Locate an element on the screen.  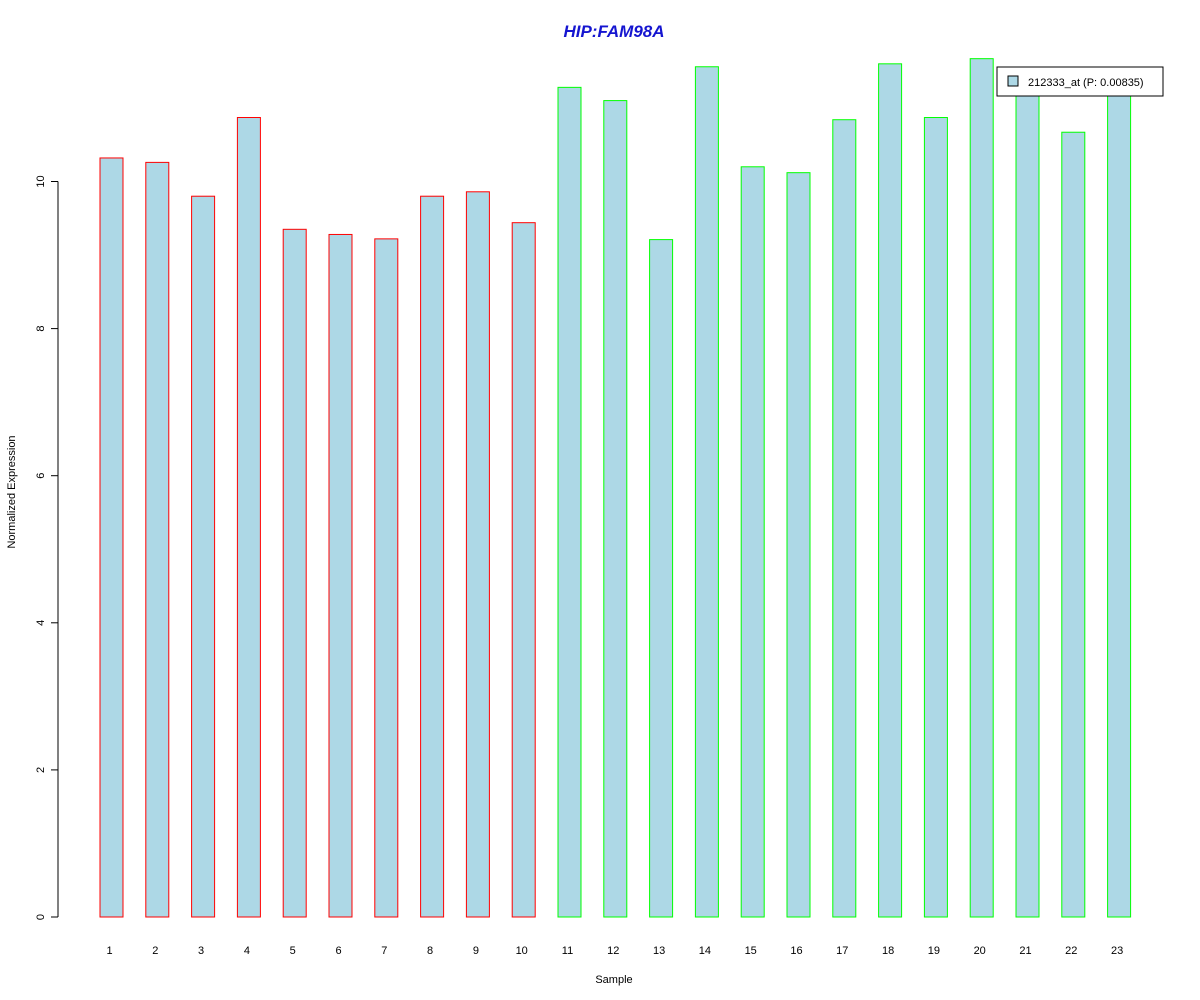
x-tick-label: 1 is located at coordinates (109, 951).